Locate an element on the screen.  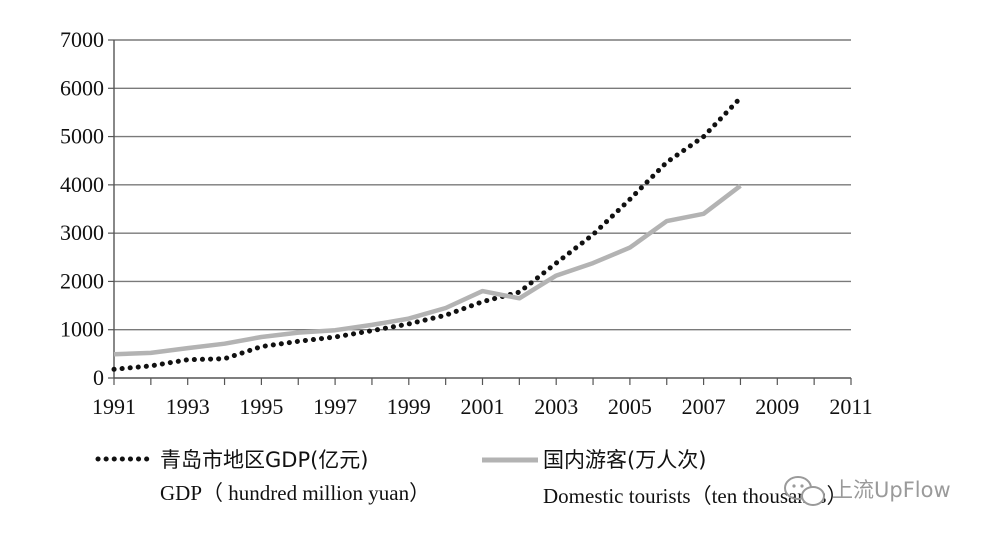
wechat-bubble-icon is located at coordinates (804, 491).